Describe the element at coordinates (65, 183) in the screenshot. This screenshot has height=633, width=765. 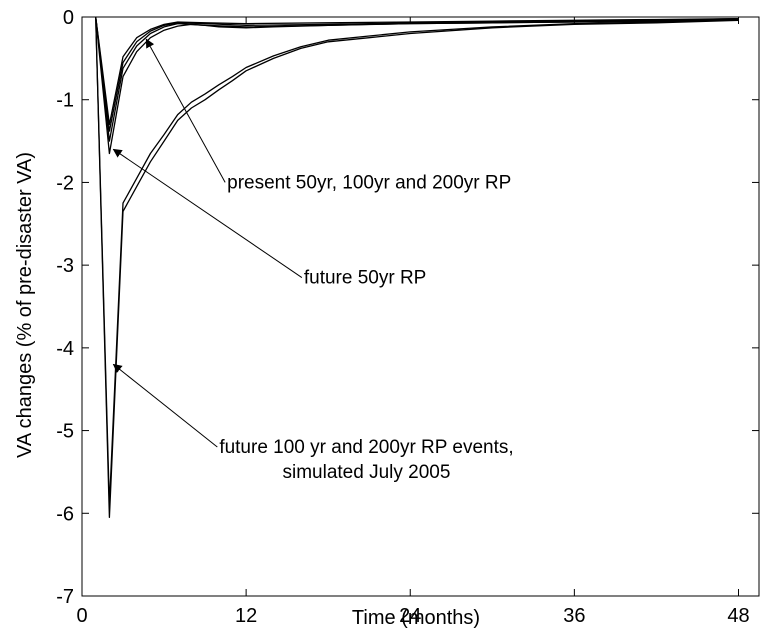
I see `y-tick-label: -2` at that location.